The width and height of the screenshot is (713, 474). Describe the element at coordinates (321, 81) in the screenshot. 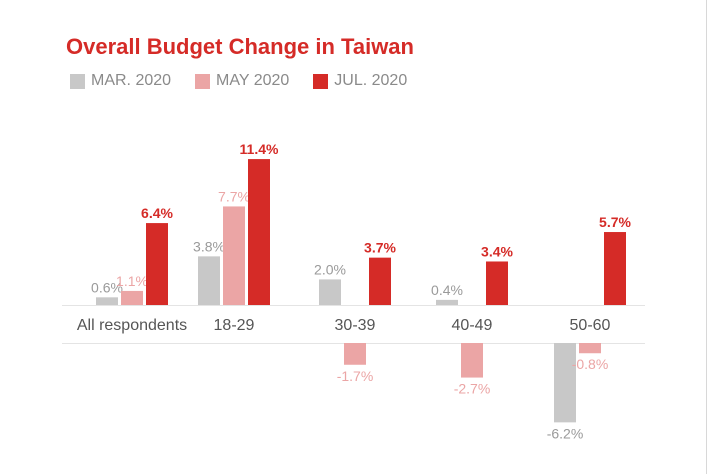

I see `legend-swatch-jul-2020` at that location.